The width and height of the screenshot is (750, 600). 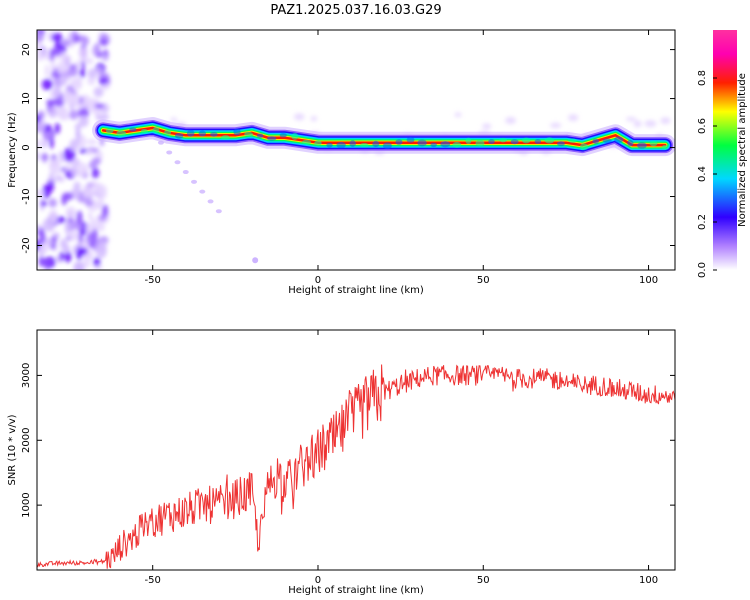 What do you see at coordinates (648, 580) in the screenshot?
I see `x-tick-label: 100` at bounding box center [648, 580].